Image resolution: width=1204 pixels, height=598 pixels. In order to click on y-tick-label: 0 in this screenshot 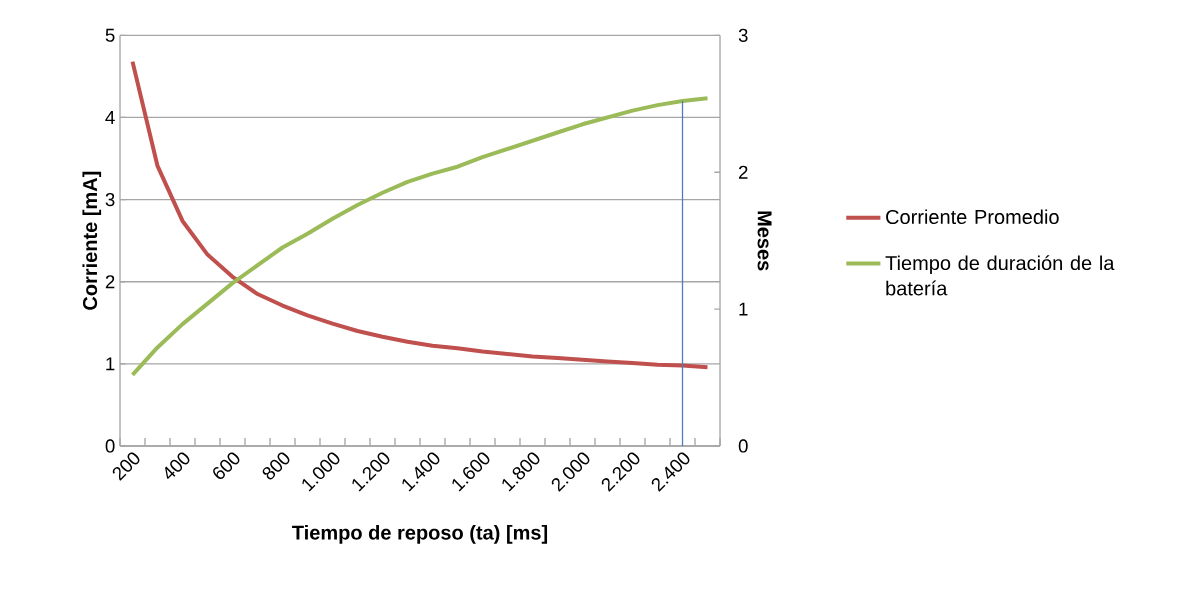, I will do `click(110, 446)`.